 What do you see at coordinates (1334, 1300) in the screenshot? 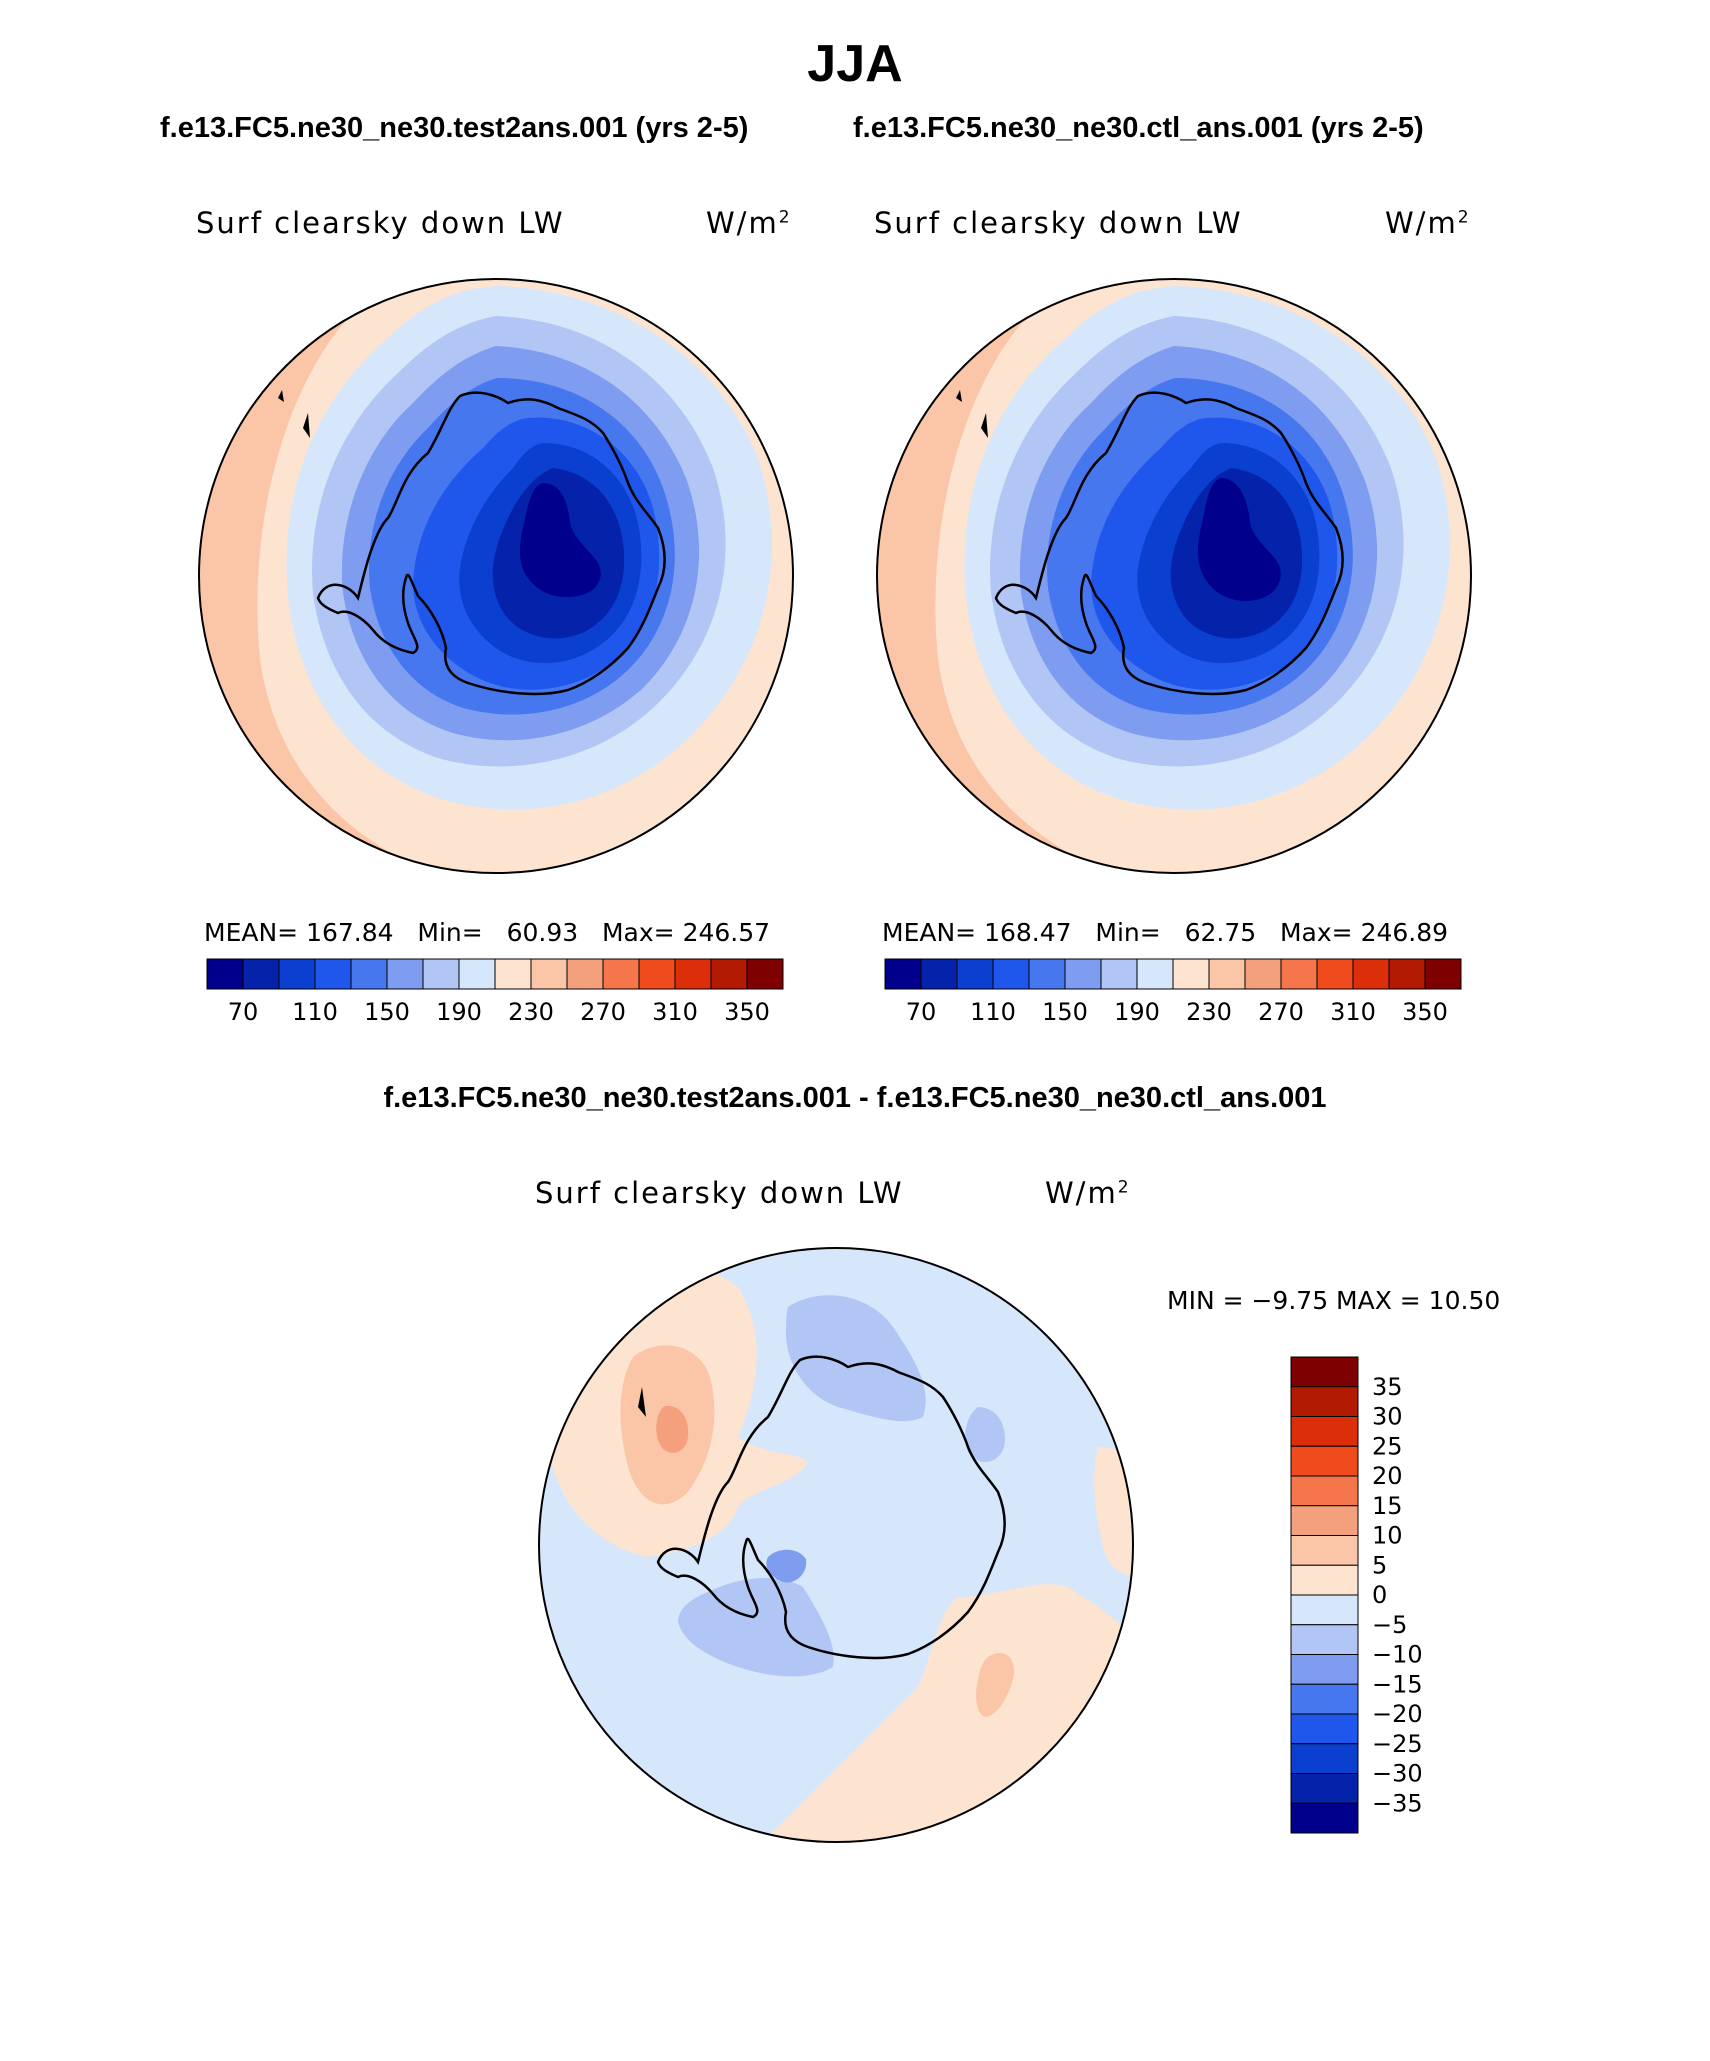
I see `diff-min-max: MIN = −9.75 MAX = 10.50` at bounding box center [1334, 1300].